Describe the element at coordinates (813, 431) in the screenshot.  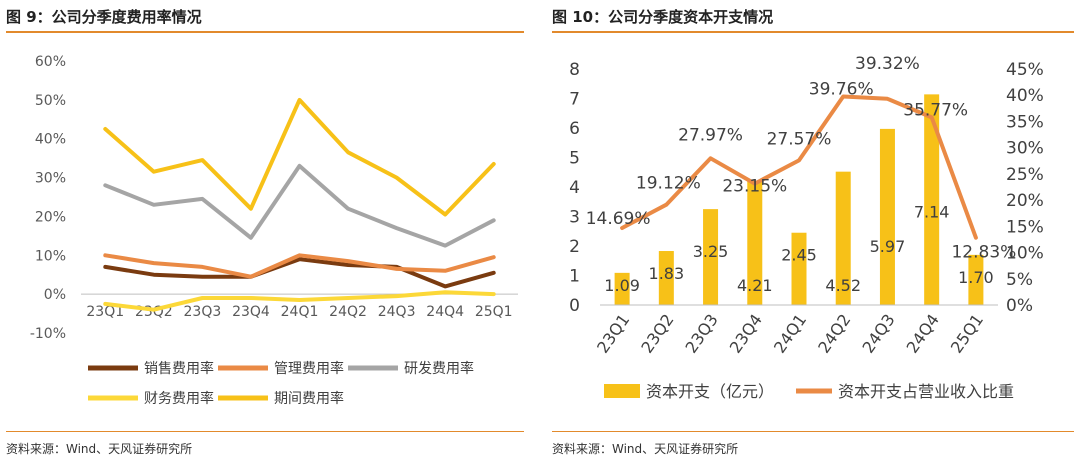
I see `right-source-rule` at that location.